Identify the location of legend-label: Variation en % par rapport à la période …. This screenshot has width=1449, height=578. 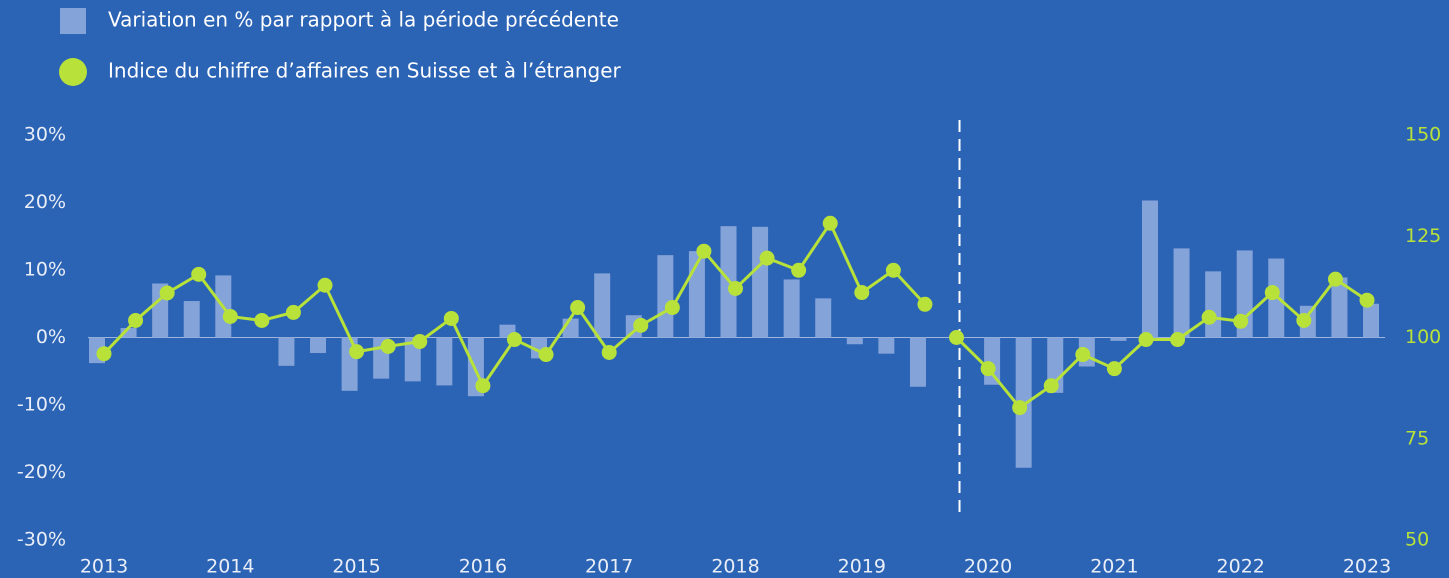
(363, 20).